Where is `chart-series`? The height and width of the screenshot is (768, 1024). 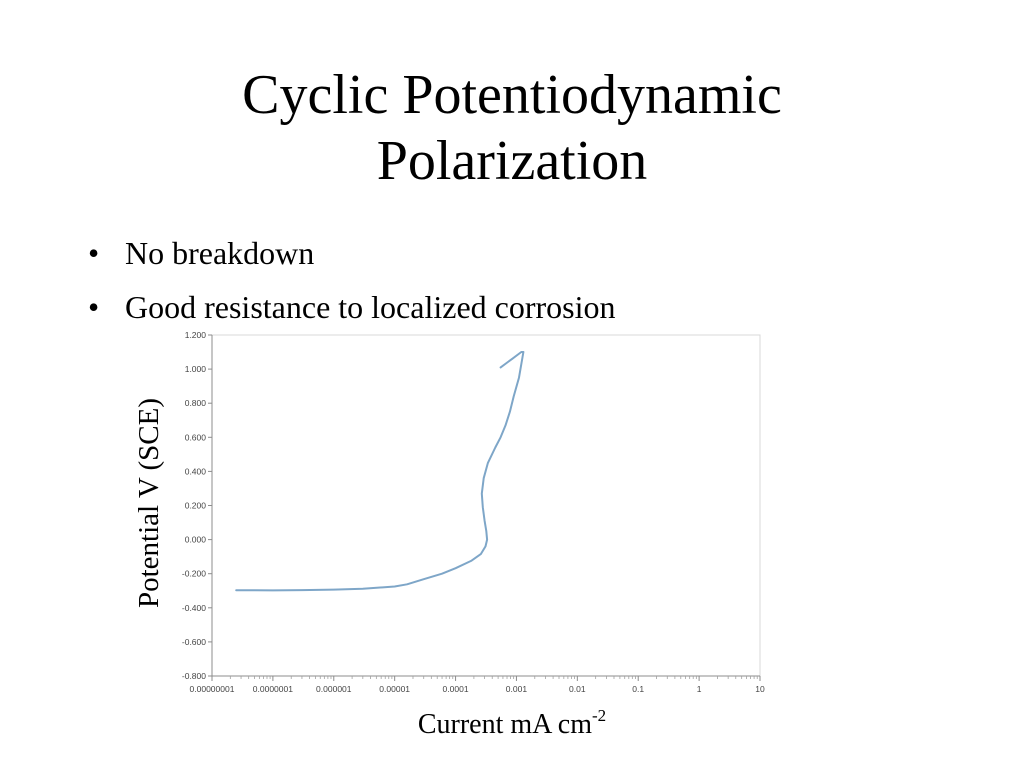
chart-series is located at coordinates (380, 471).